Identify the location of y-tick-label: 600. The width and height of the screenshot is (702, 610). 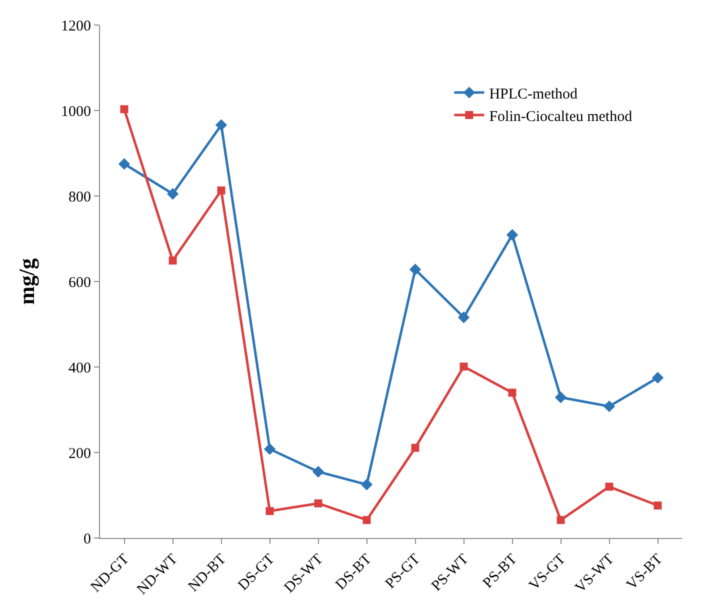
(79, 282).